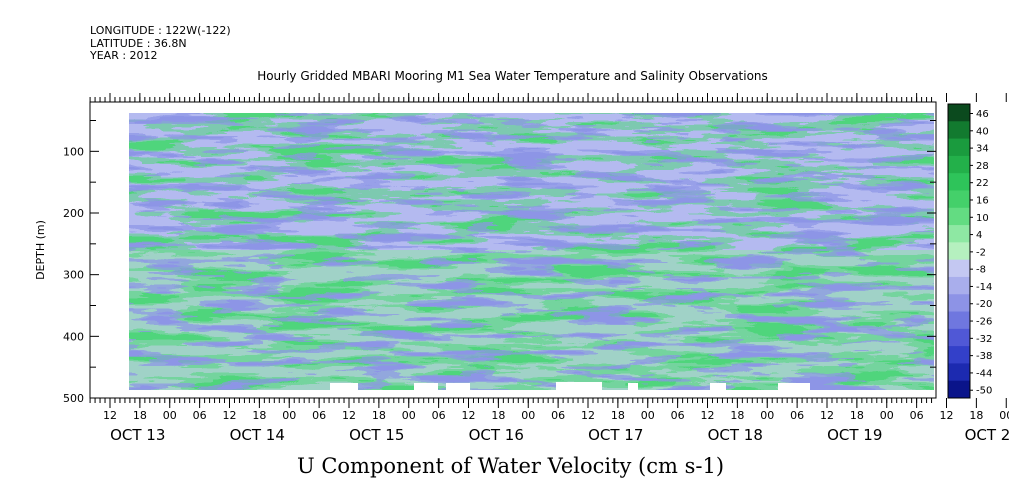 The image size is (1009, 504). Describe the element at coordinates (854, 435) in the screenshot. I see `x-date-label: OCT 19` at that location.